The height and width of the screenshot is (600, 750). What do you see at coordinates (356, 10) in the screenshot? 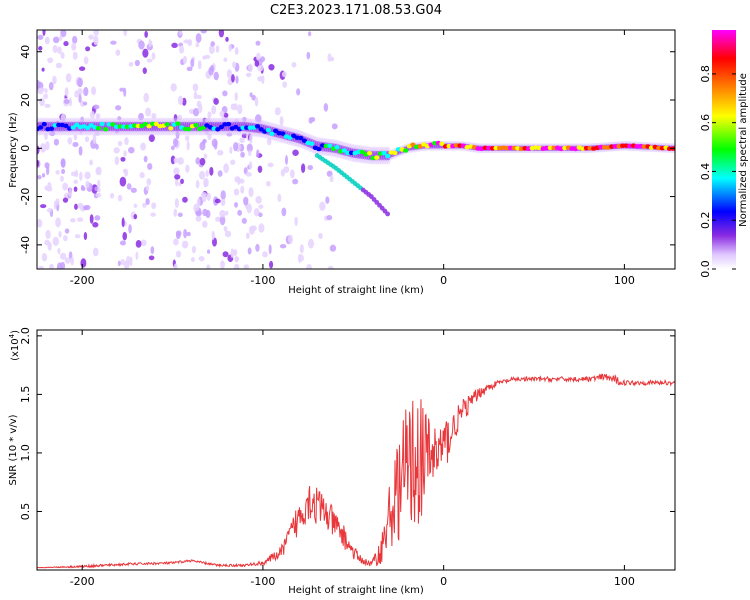
I see `figure-title: C2E3.2023.171.08.53.G04` at bounding box center [356, 10].